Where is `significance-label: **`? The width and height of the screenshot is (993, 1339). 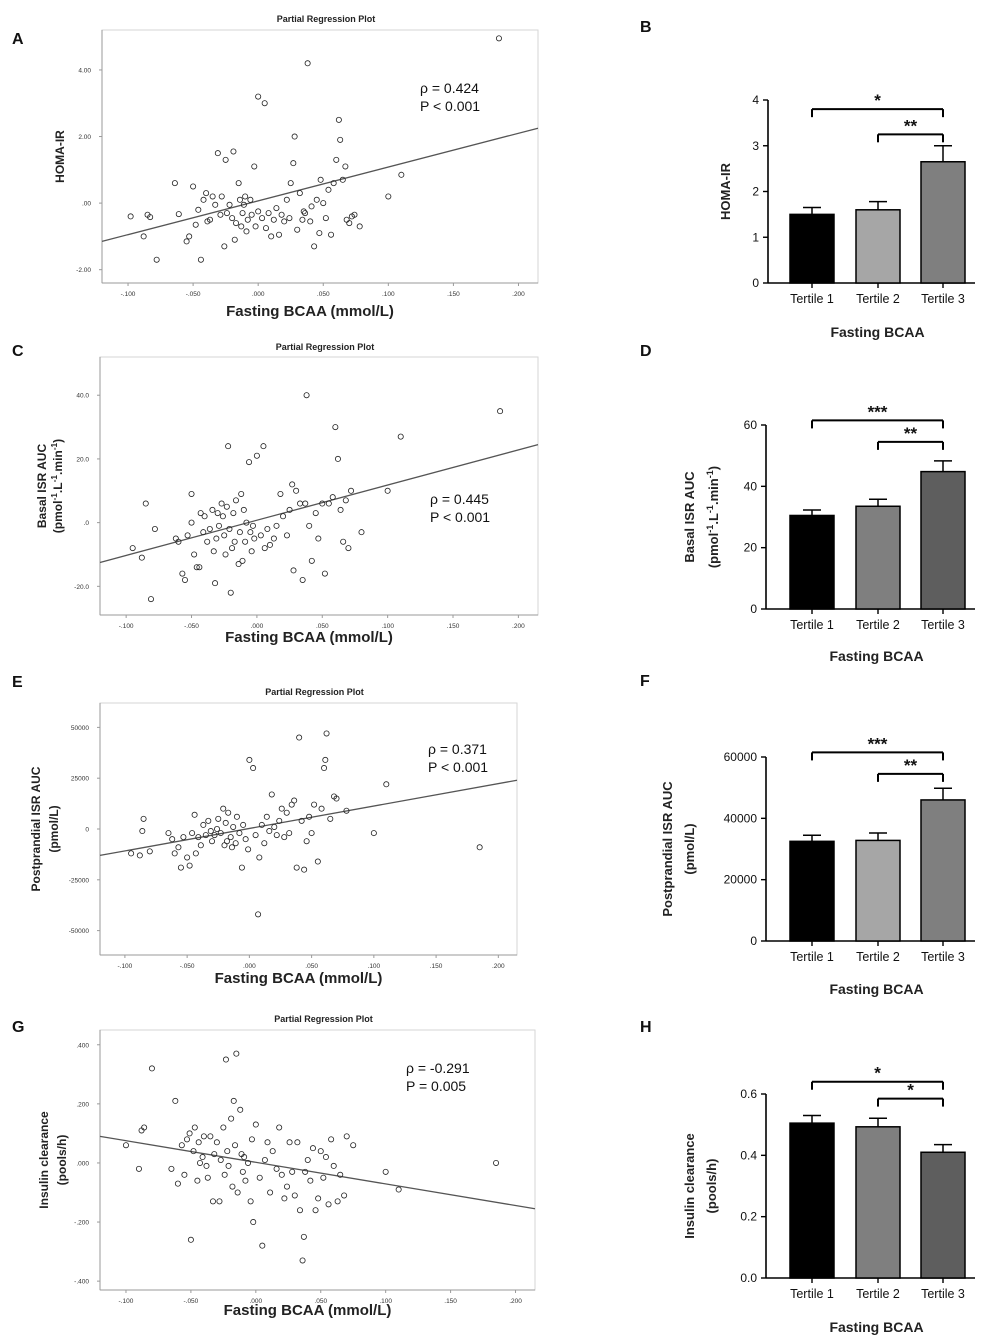
significance-label: ** is located at coordinates (911, 765).